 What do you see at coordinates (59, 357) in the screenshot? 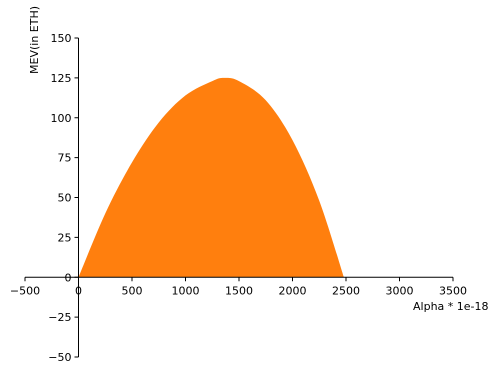
I see `y-tick-label: −50` at bounding box center [59, 357].